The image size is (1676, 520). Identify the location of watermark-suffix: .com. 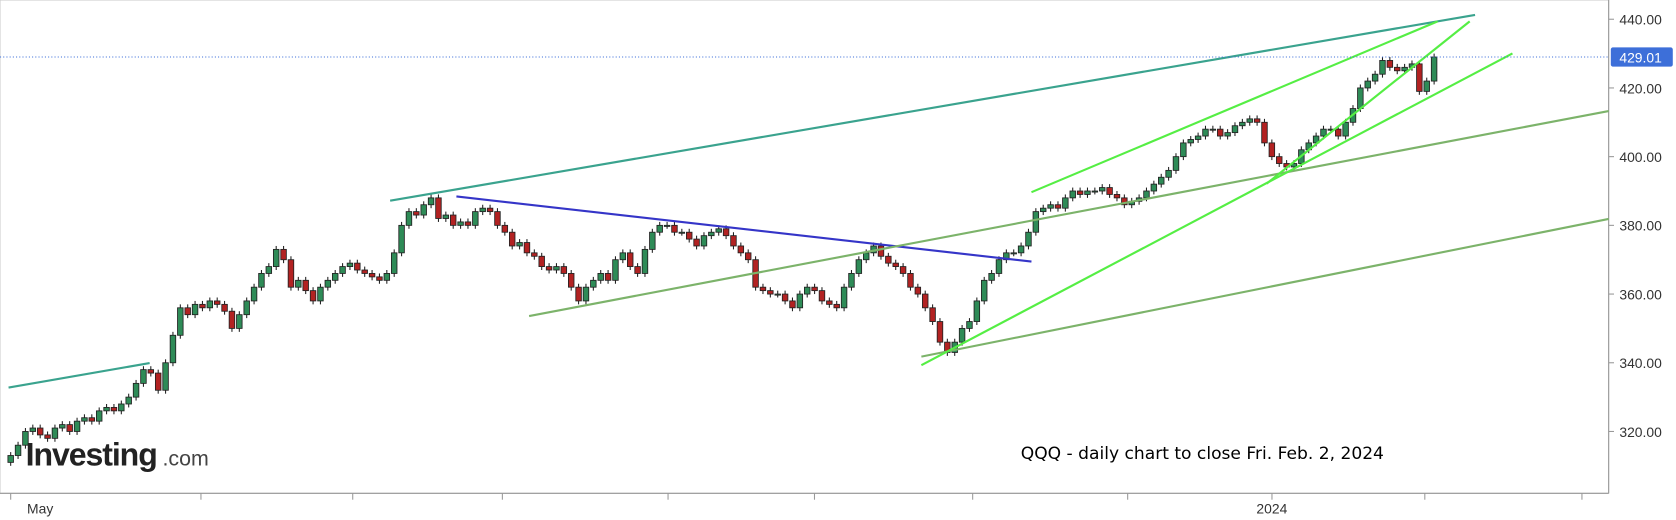
(185, 459).